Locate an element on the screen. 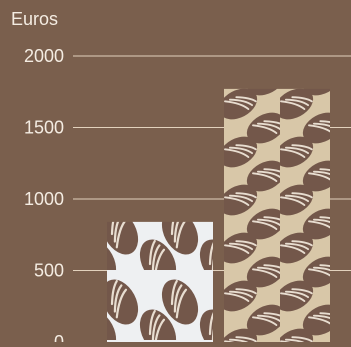  y-axis-ticks: 0 500 1000 1500 2000 is located at coordinates (44, 196).